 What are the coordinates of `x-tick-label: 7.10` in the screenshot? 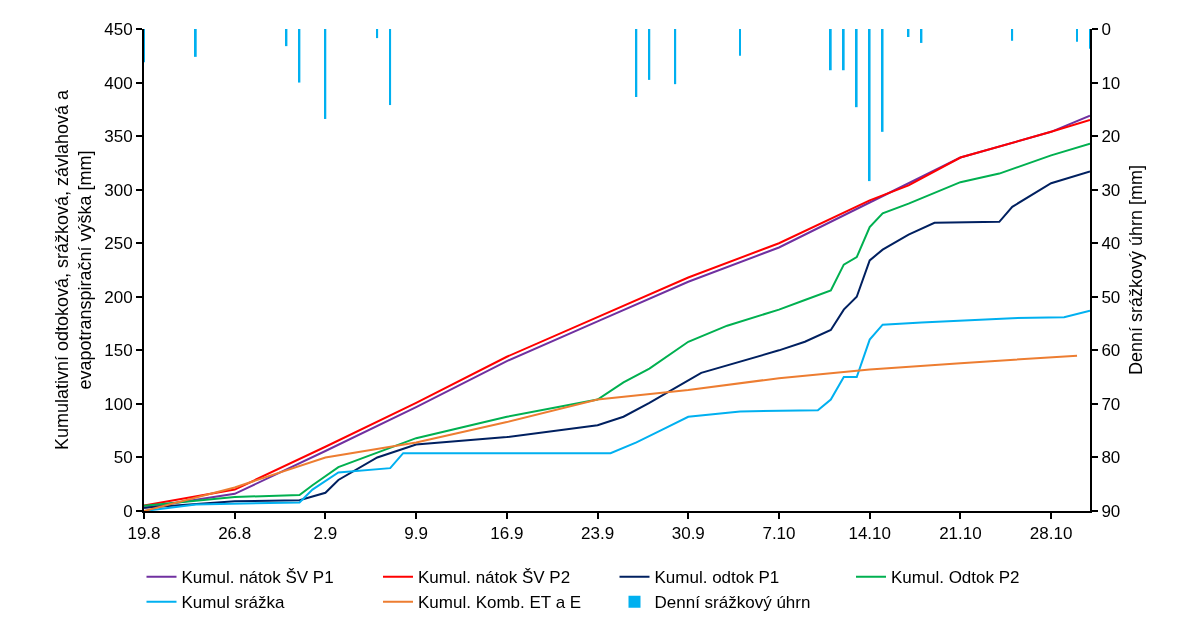 It's located at (779, 534).